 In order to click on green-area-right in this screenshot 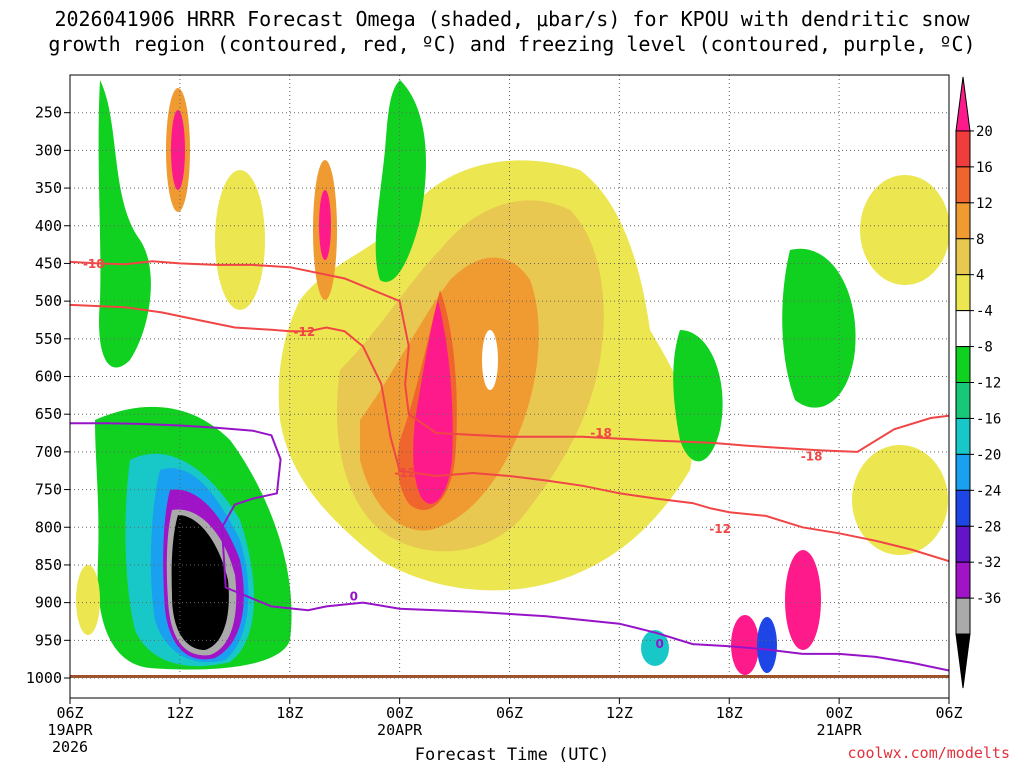, I will do `click(819, 328)`.